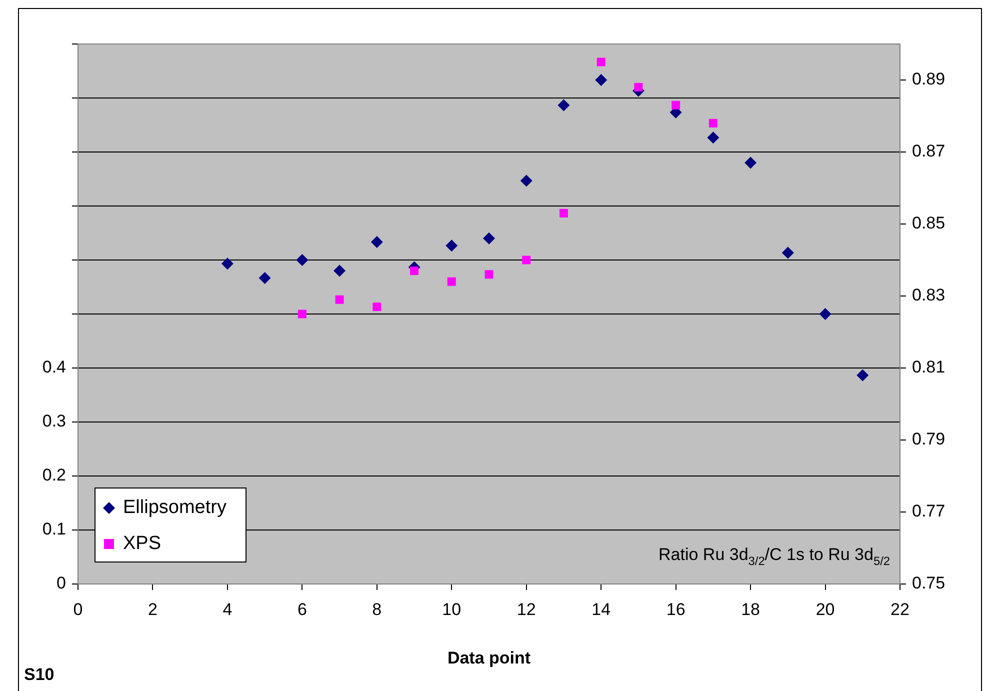 Image resolution: width=990 pixels, height=691 pixels. What do you see at coordinates (929, 151) in the screenshot?
I see `y2-tick-label: 0.87` at bounding box center [929, 151].